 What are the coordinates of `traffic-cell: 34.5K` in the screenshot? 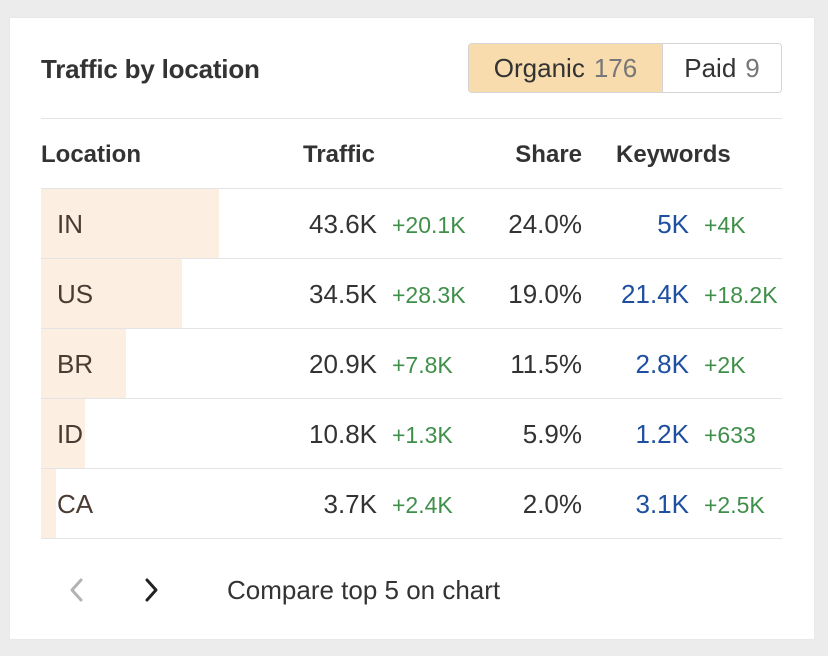 It's located at (343, 294).